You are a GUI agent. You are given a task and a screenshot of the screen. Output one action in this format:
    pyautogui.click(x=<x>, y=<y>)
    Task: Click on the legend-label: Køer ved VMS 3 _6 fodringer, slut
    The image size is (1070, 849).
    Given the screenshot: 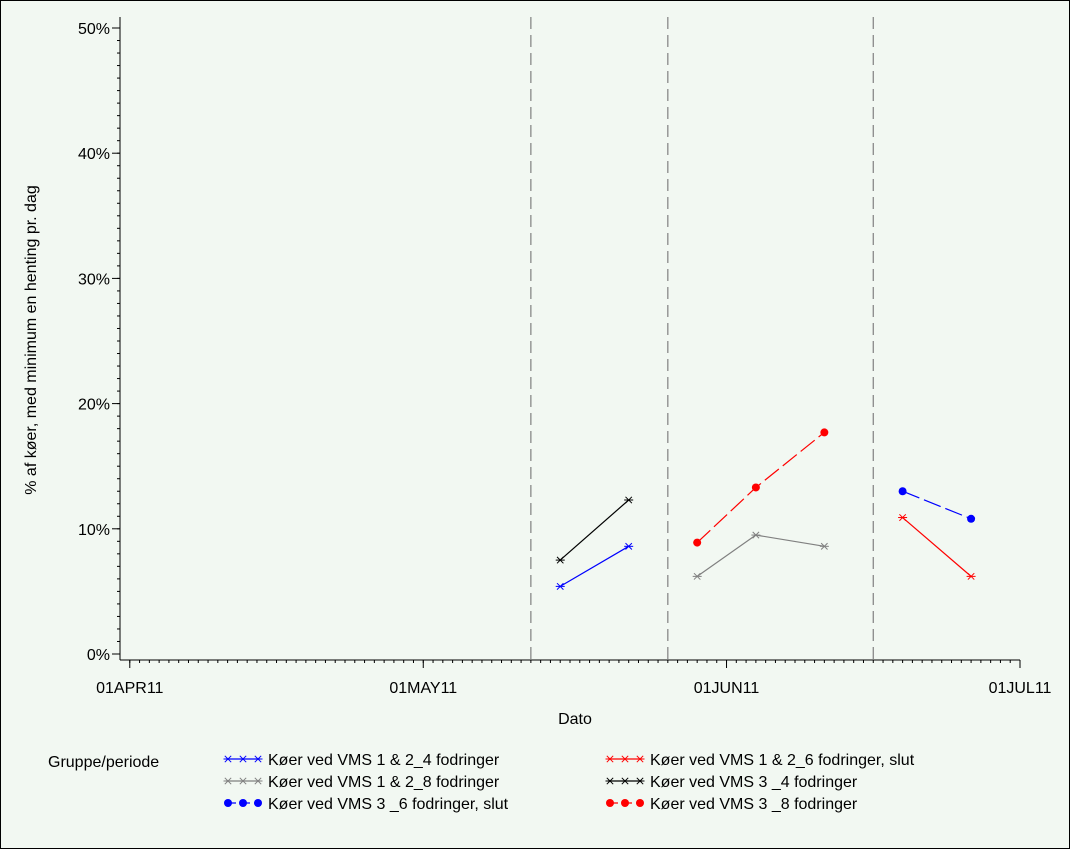 What is the action you would take?
    pyautogui.click(x=388, y=804)
    